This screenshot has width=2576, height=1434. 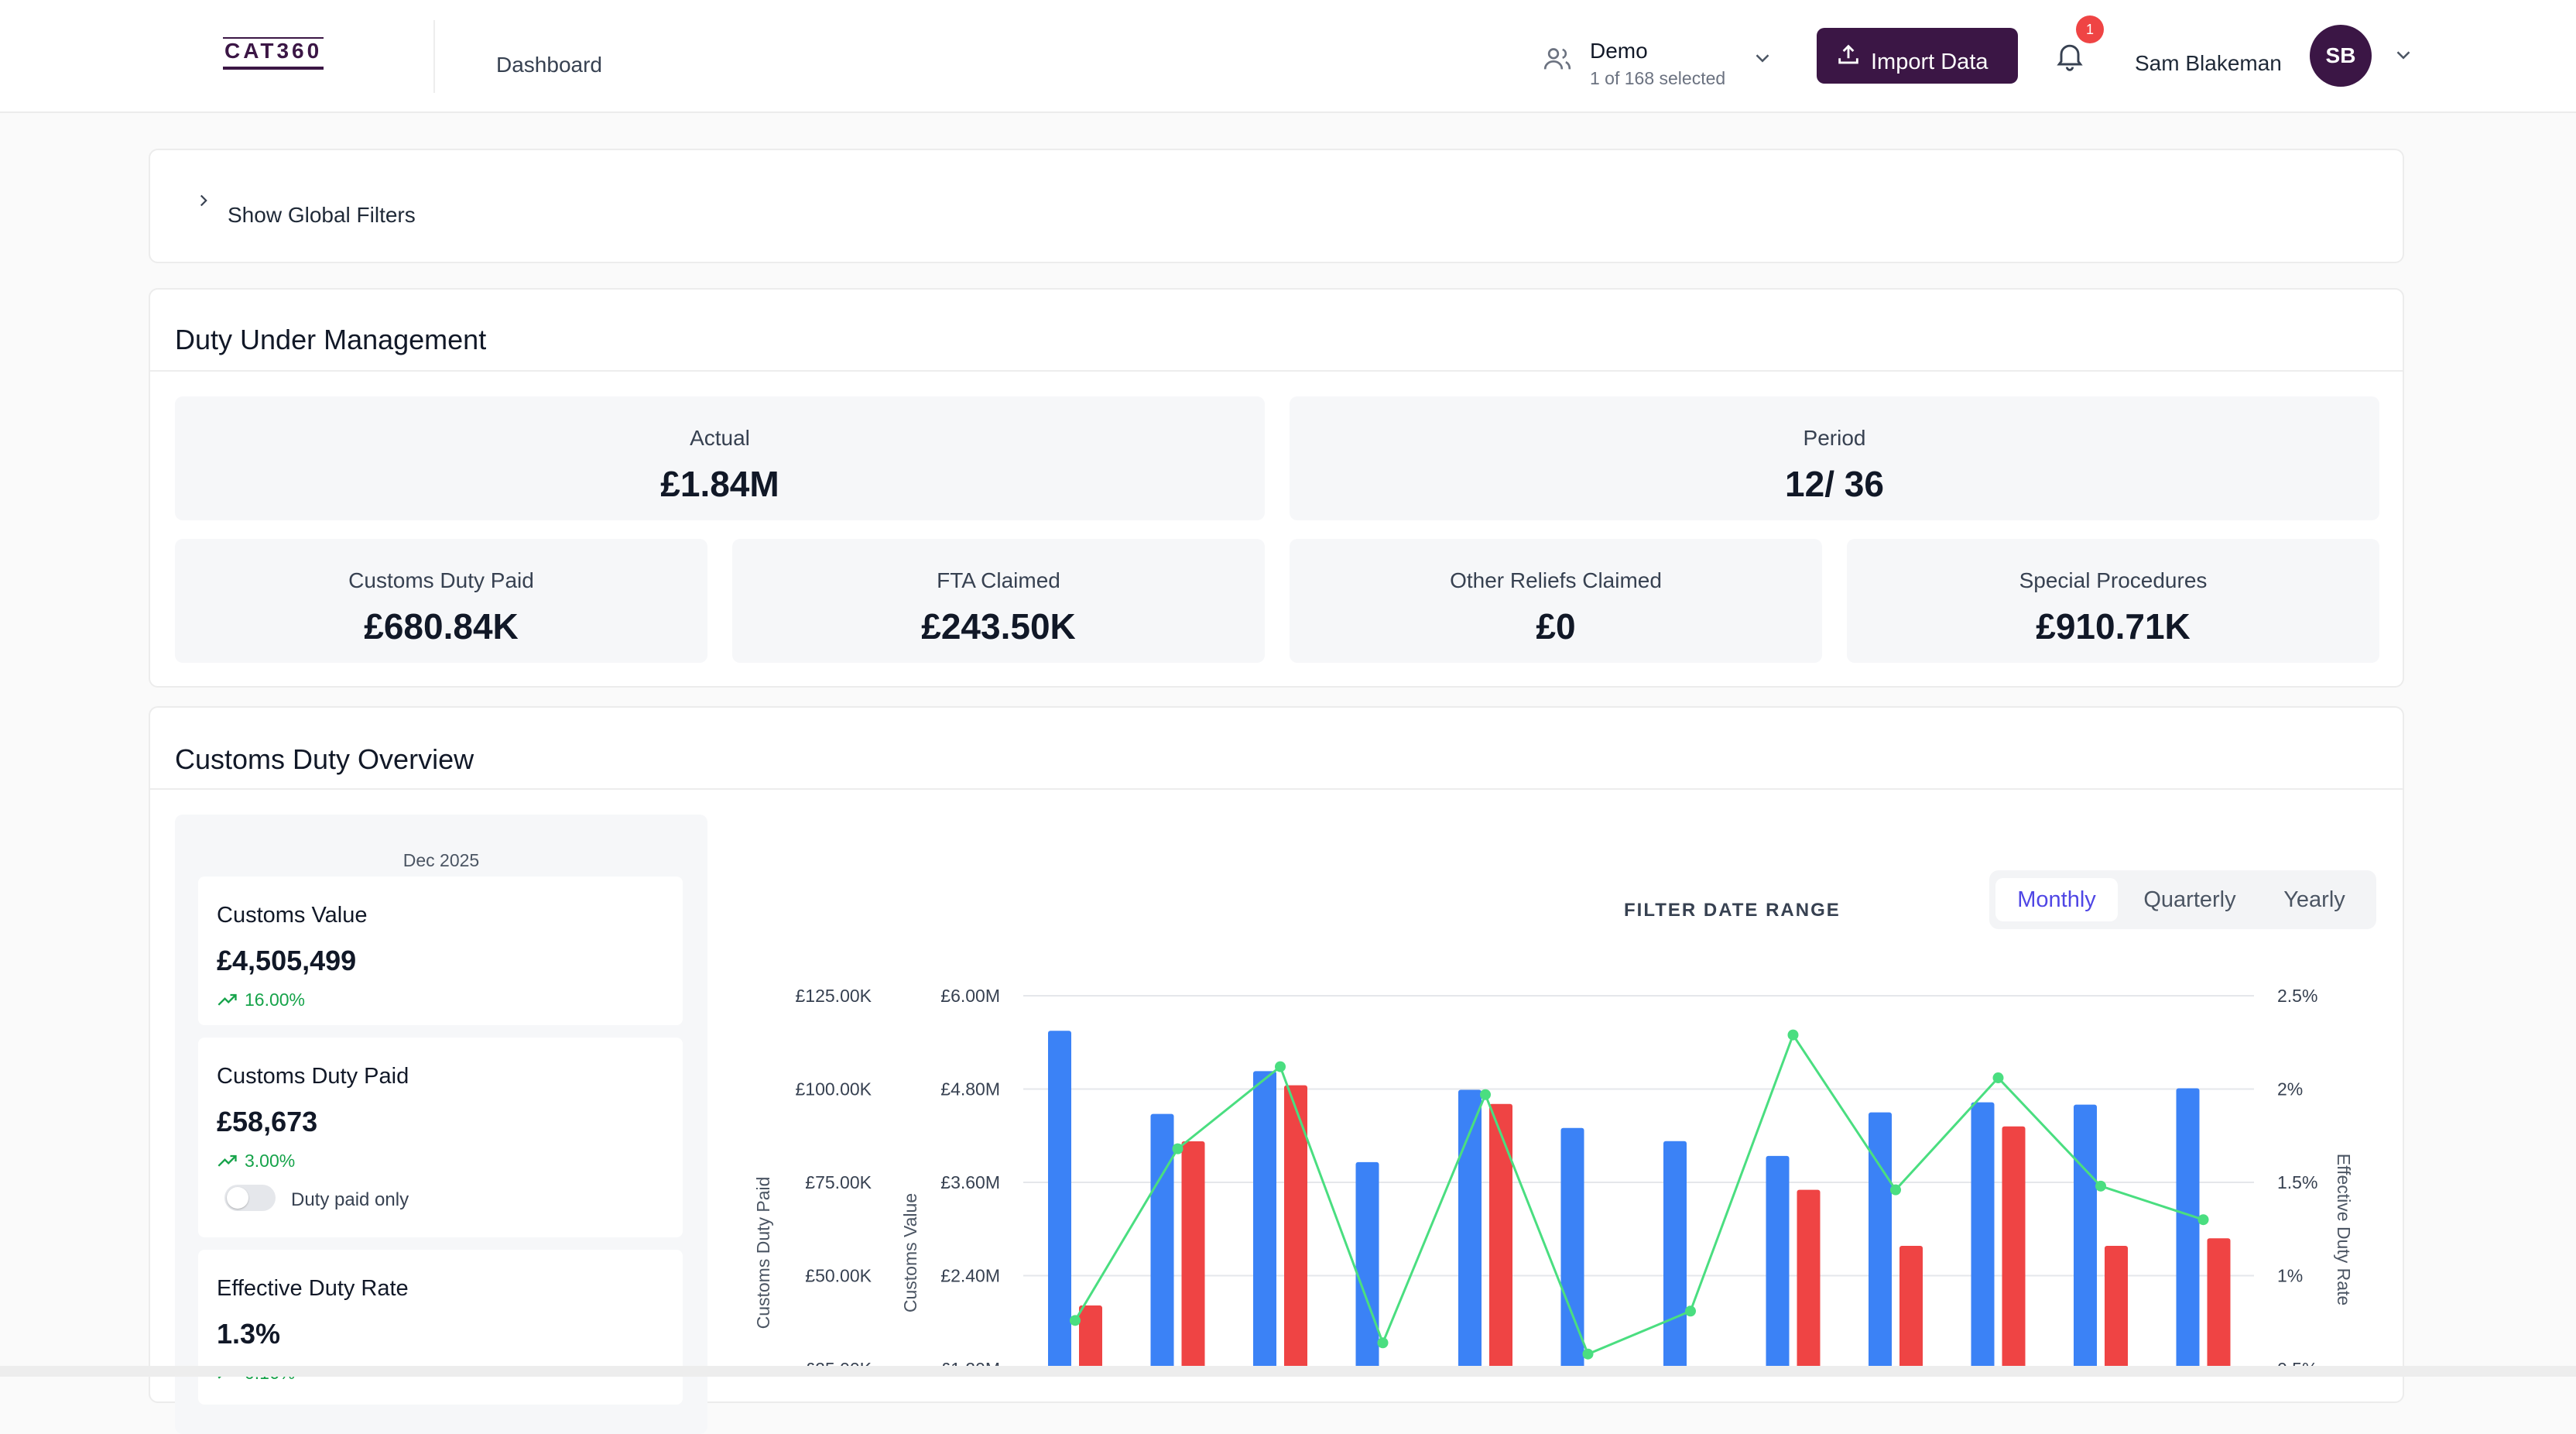 I want to click on stat-label: Actual, so click(x=720, y=438).